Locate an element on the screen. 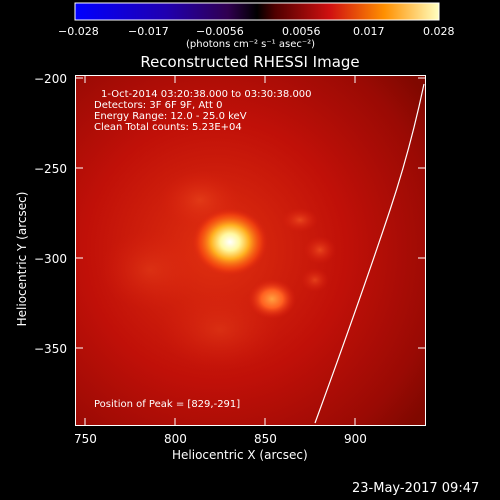  colorbar-tick: −0.0056 is located at coordinates (220, 31).